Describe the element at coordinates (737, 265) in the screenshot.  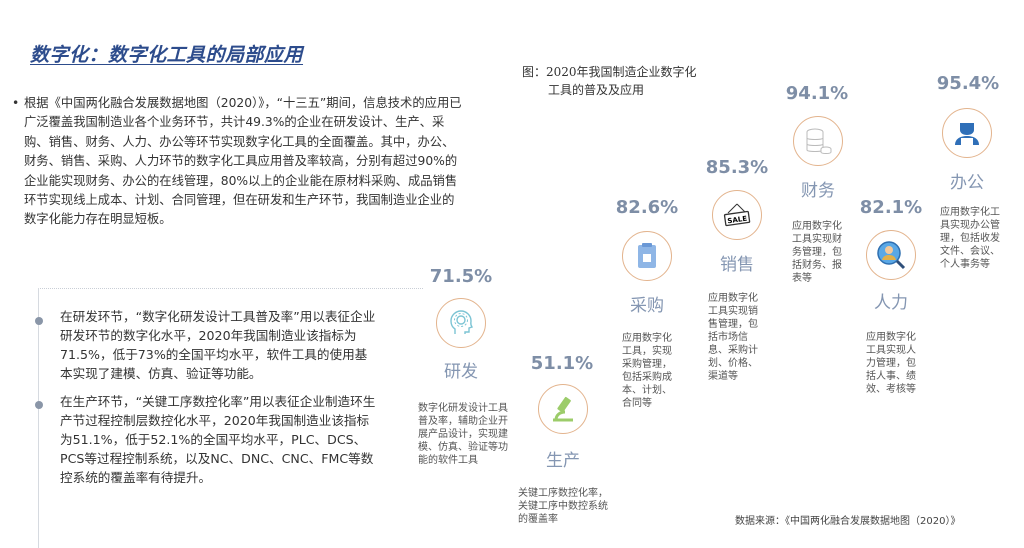
I see `item-name: 销售` at that location.